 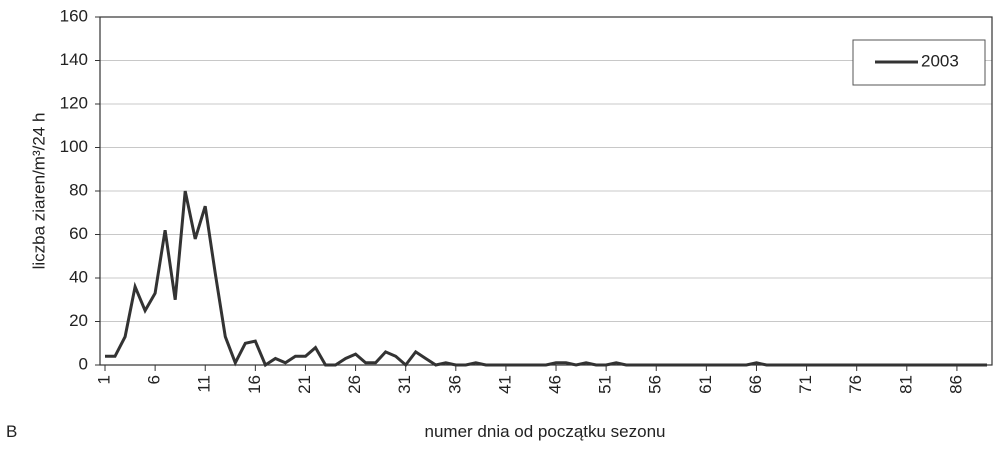 What do you see at coordinates (83, 363) in the screenshot?
I see `y-tick-label: 0` at bounding box center [83, 363].